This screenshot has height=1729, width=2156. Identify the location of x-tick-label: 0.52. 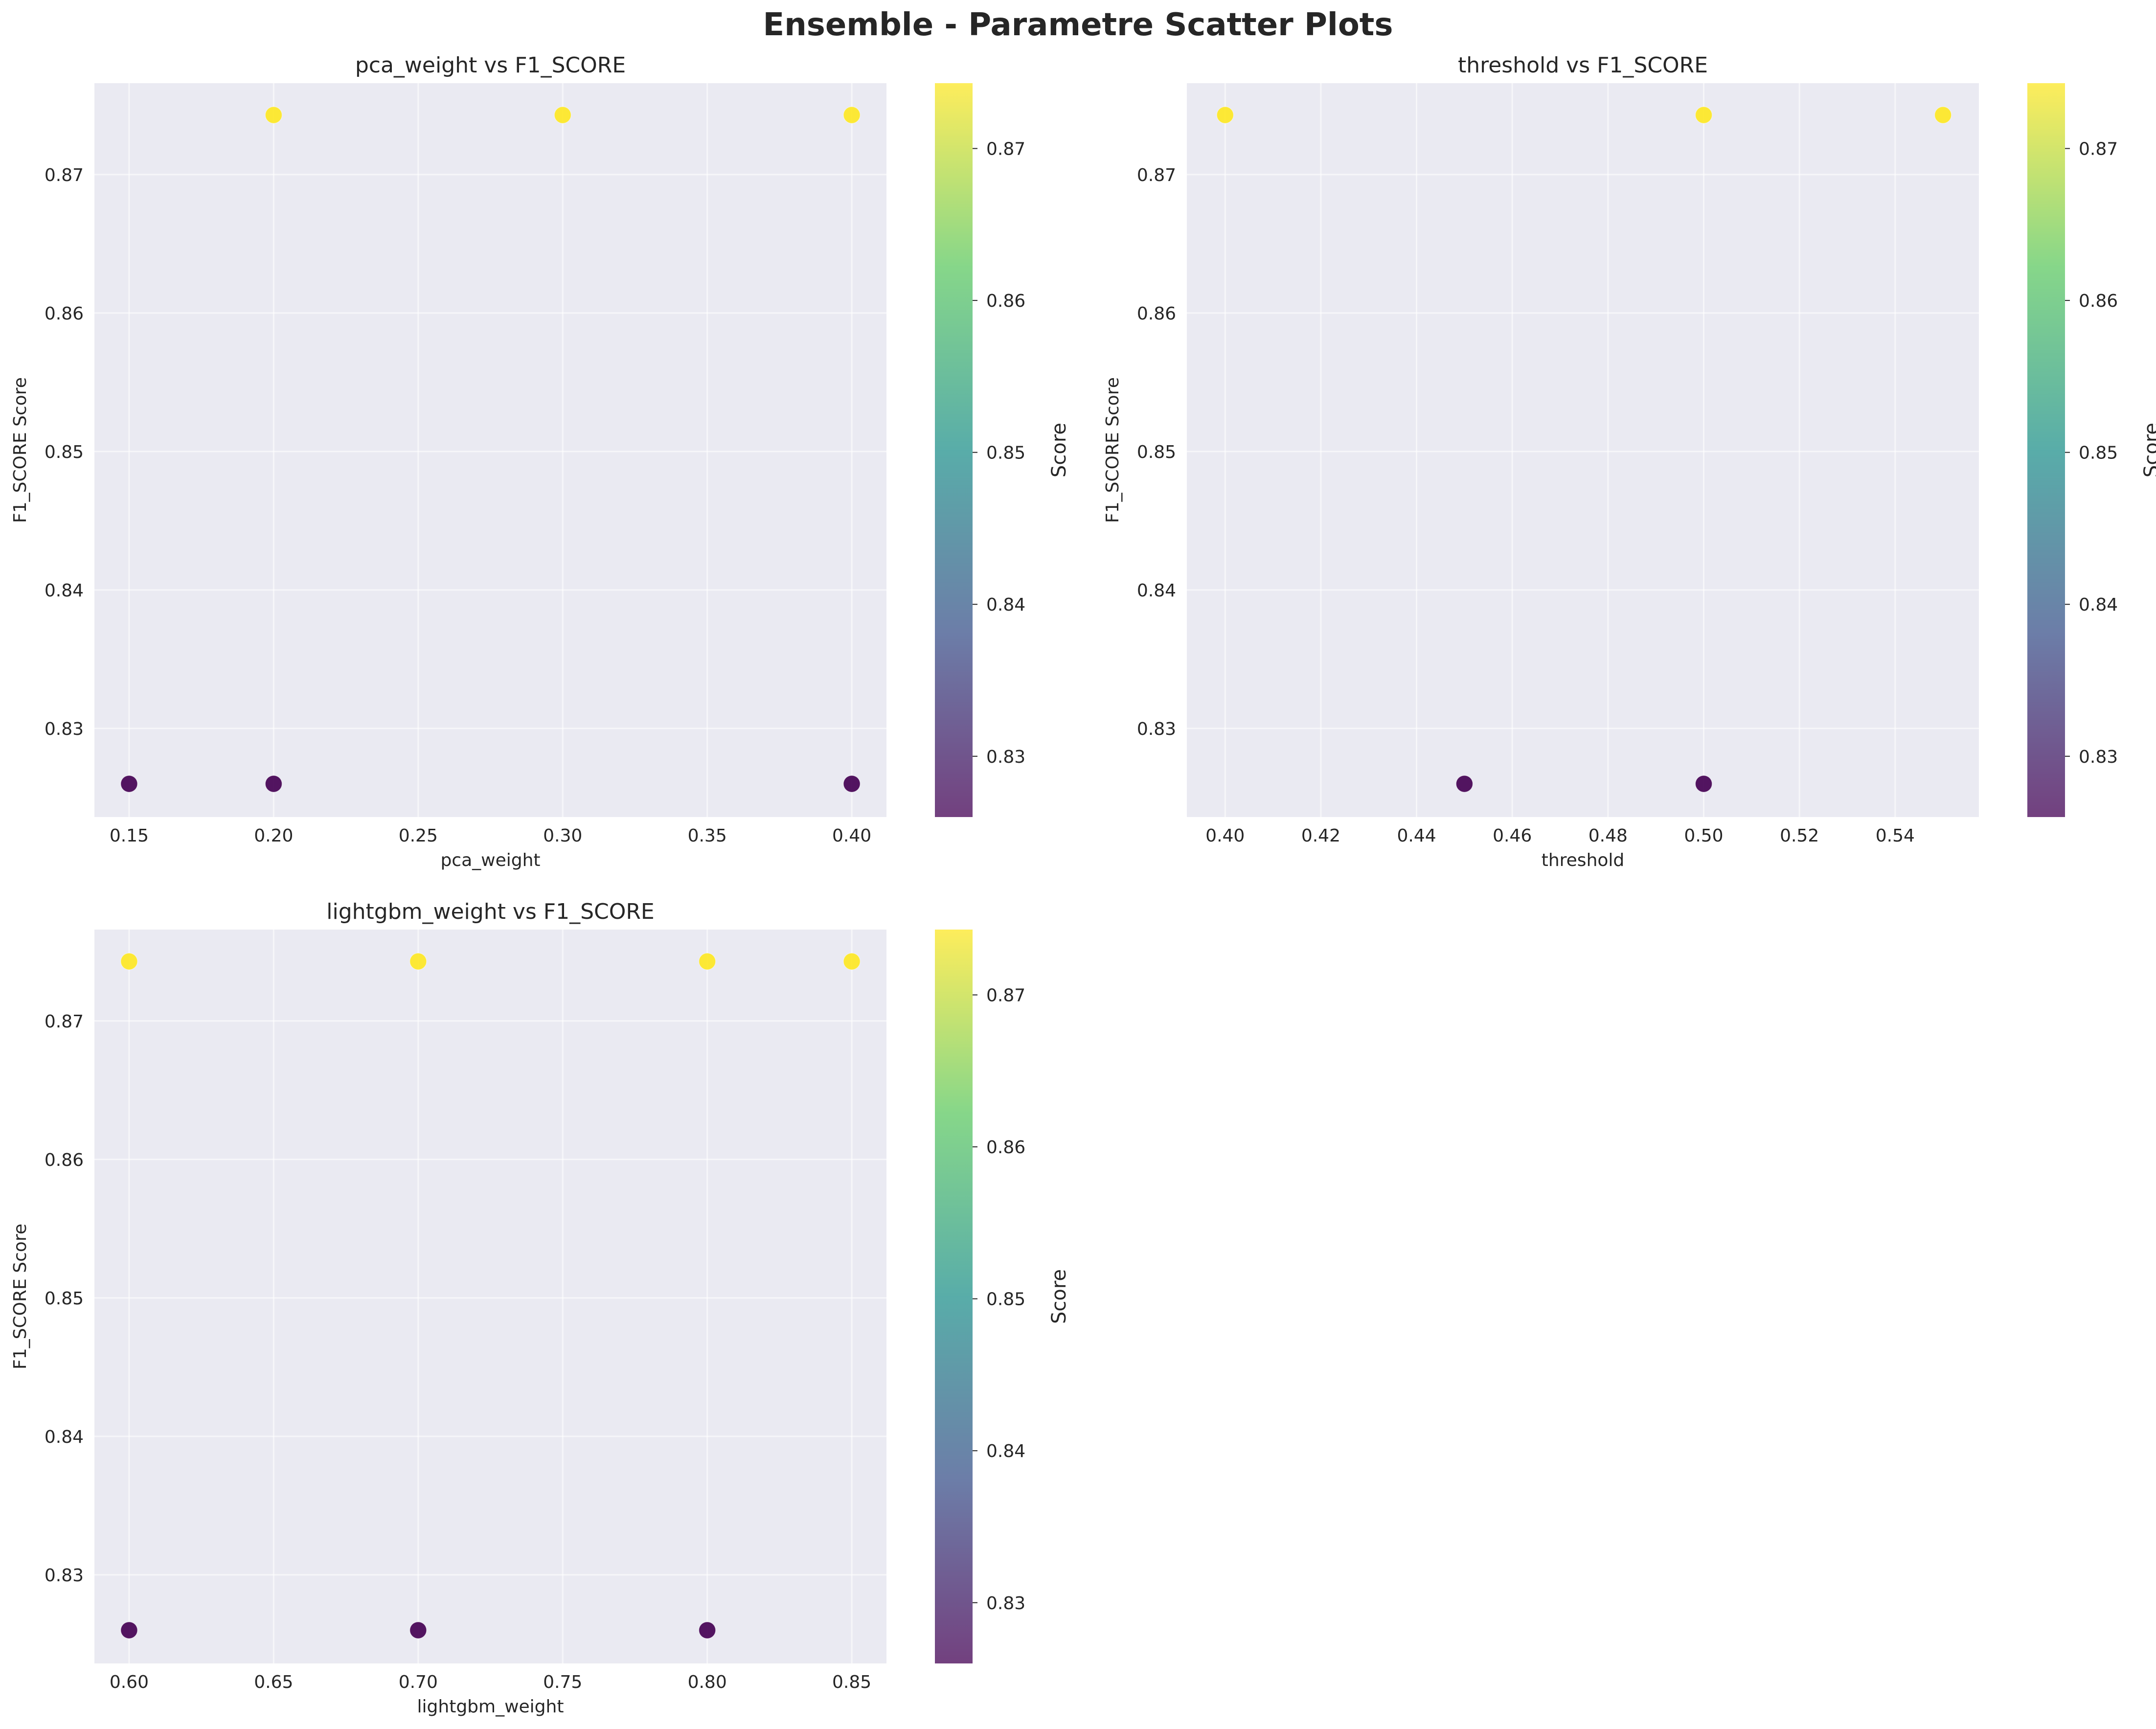
(1799, 836).